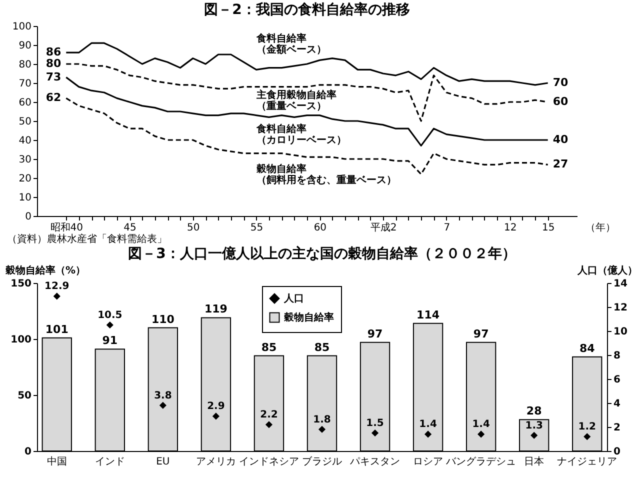 The width and height of the screenshot is (643, 480). Describe the element at coordinates (216, 406) in the screenshot. I see `data-label: 2.9` at that location.